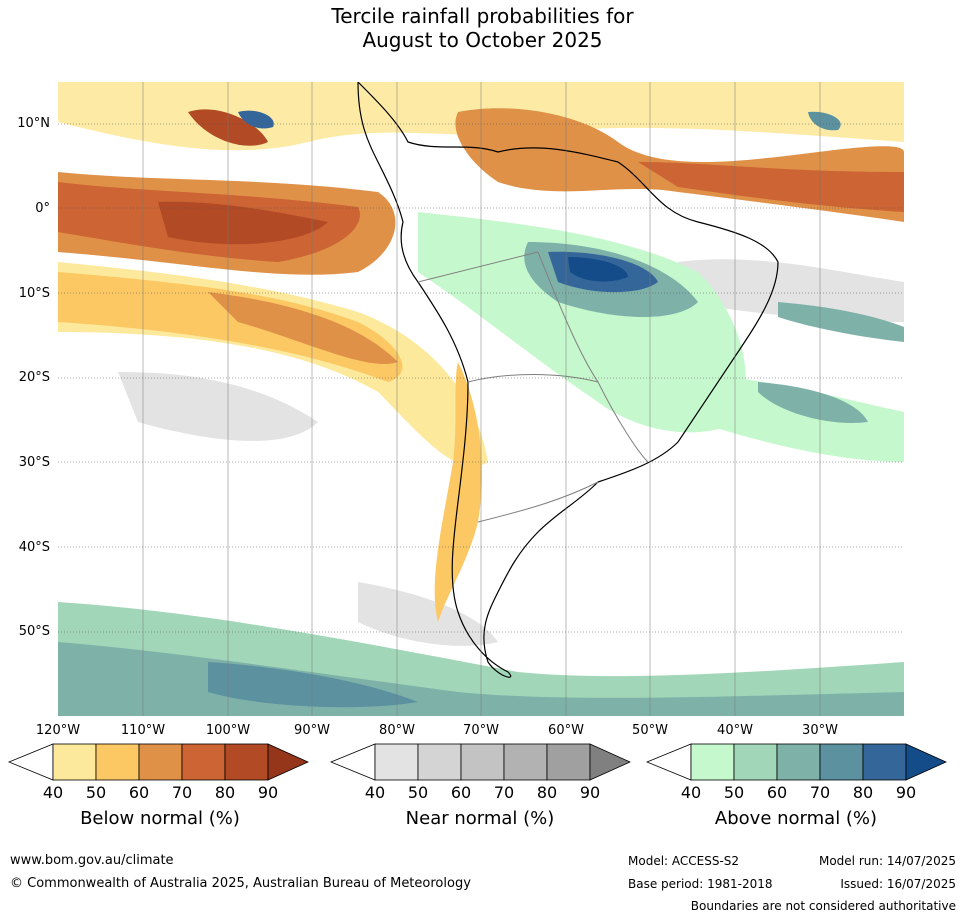 Image resolution: width=965 pixels, height=919 pixels. I want to click on lat-label-50s: 50°S, so click(34, 631).